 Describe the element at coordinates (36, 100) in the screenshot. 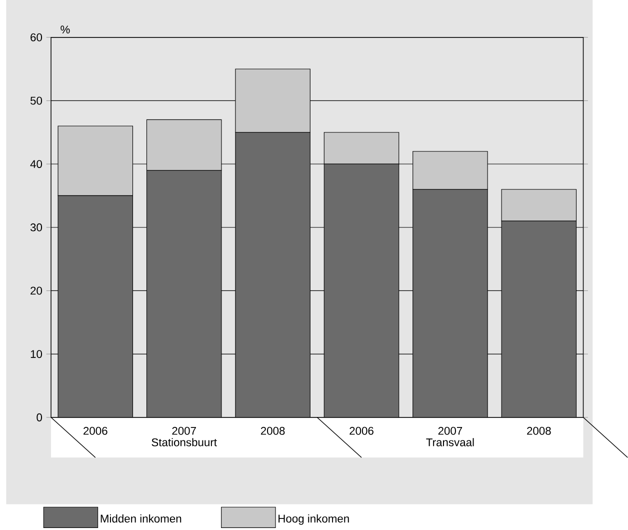

I see `y-tick-label: 50` at that location.